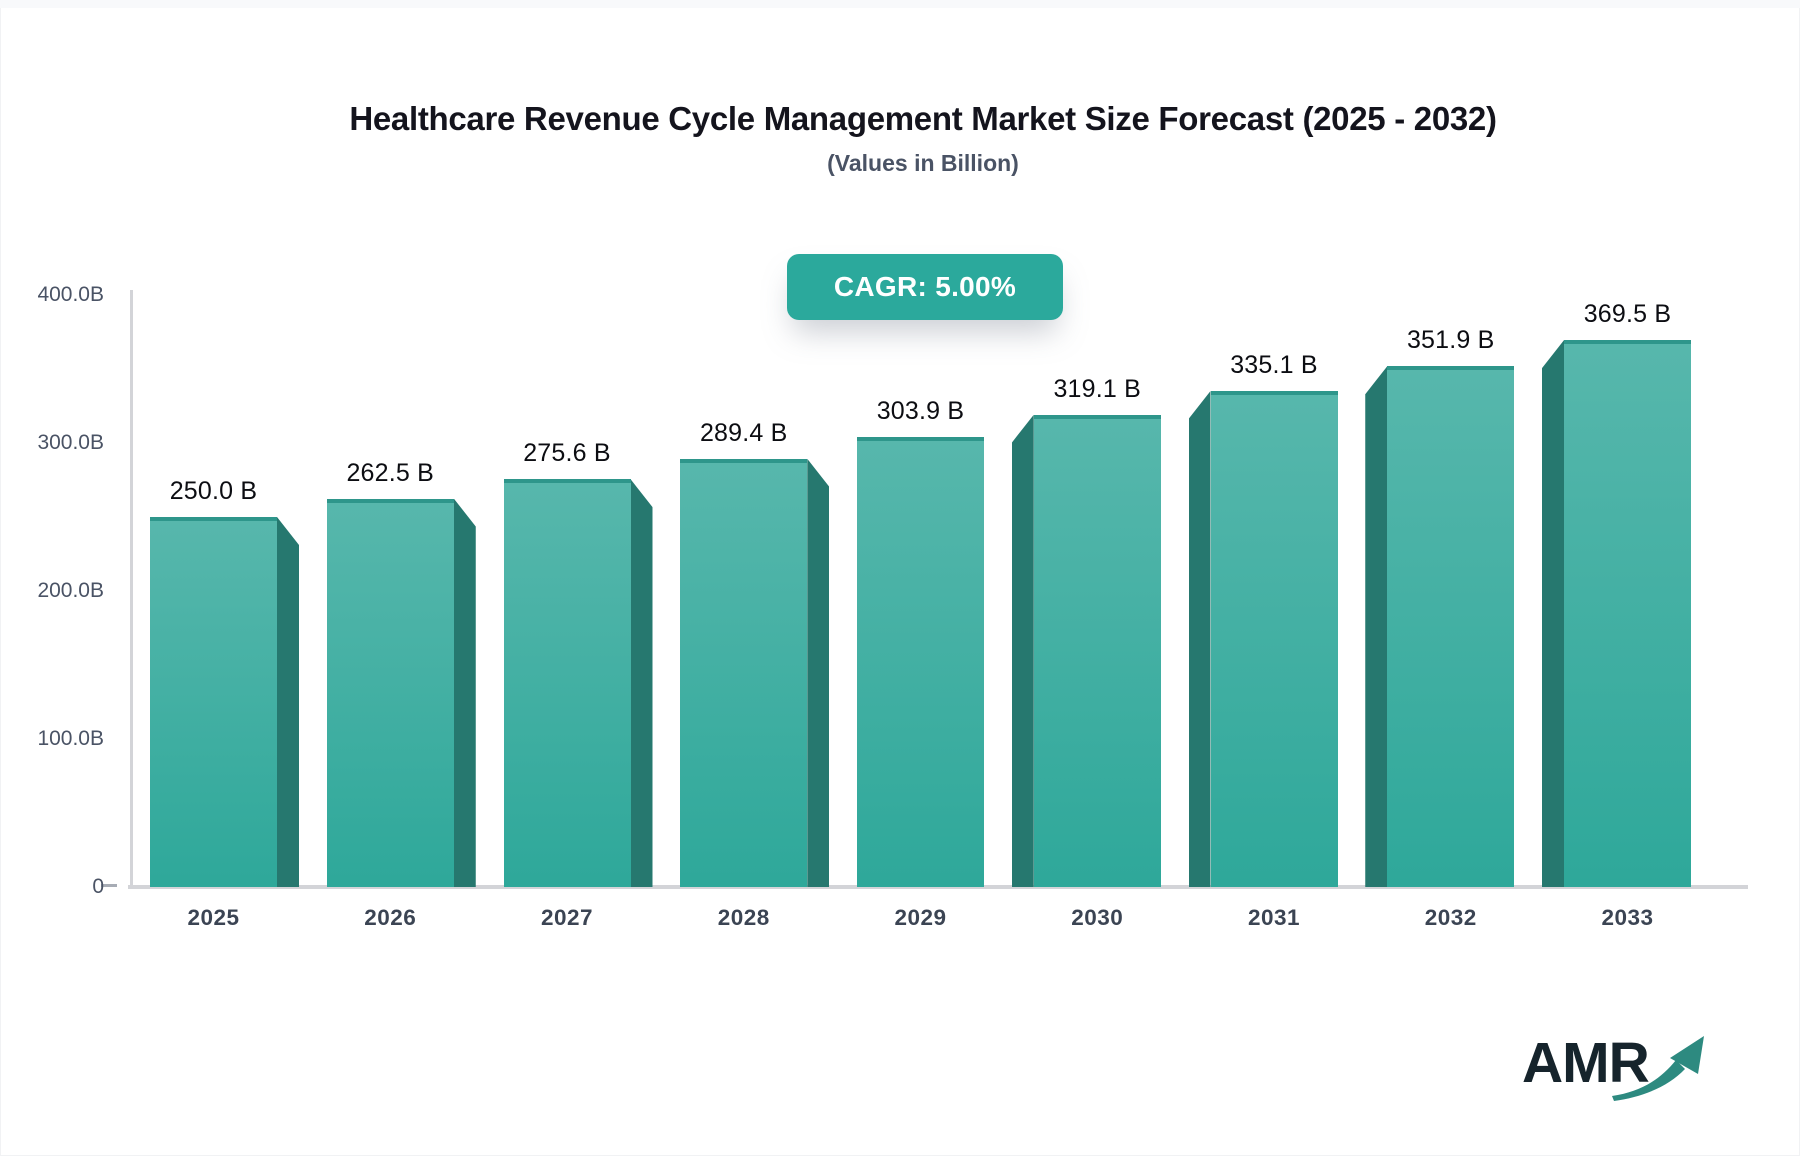  I want to click on bar-2028, so click(744, 672).